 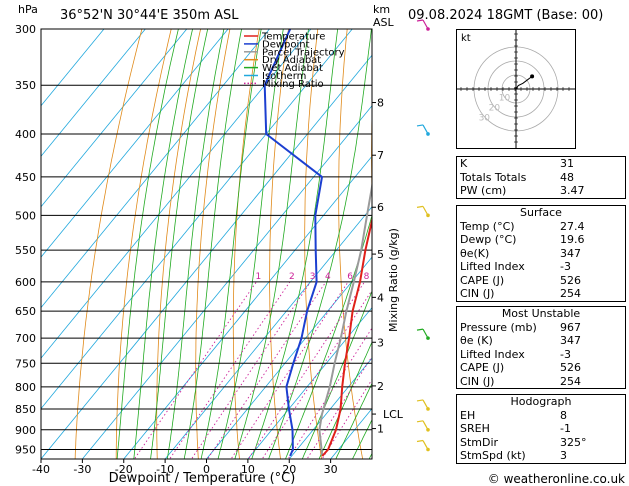 What do you see at coordinates (563, 455) in the screenshot?
I see `hodograph-index-value: 3` at bounding box center [563, 455].